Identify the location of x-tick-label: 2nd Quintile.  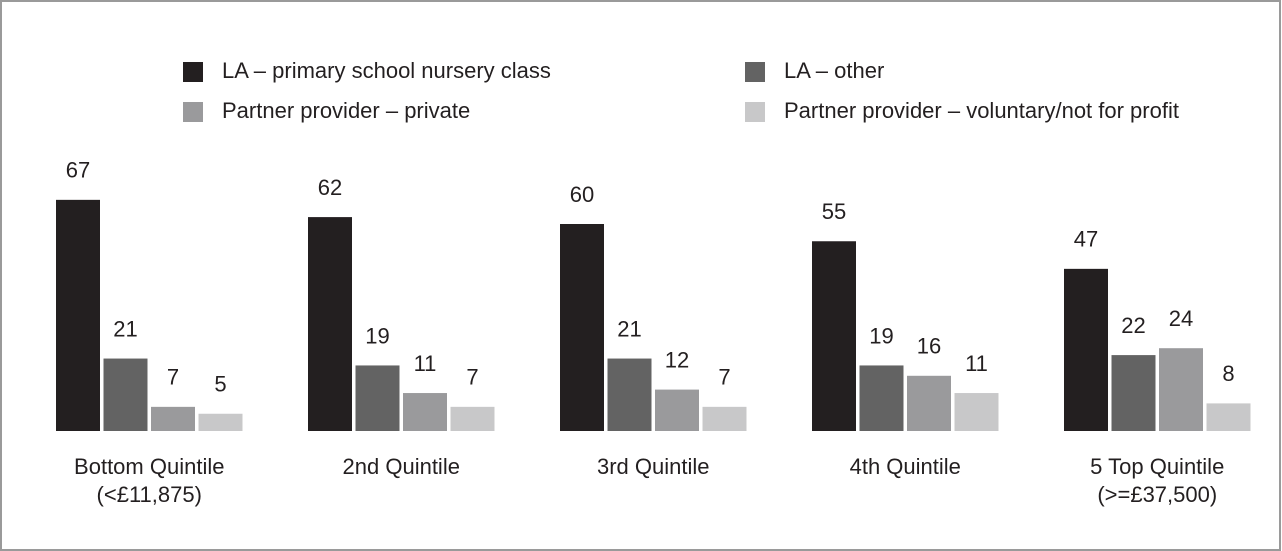
(401, 466).